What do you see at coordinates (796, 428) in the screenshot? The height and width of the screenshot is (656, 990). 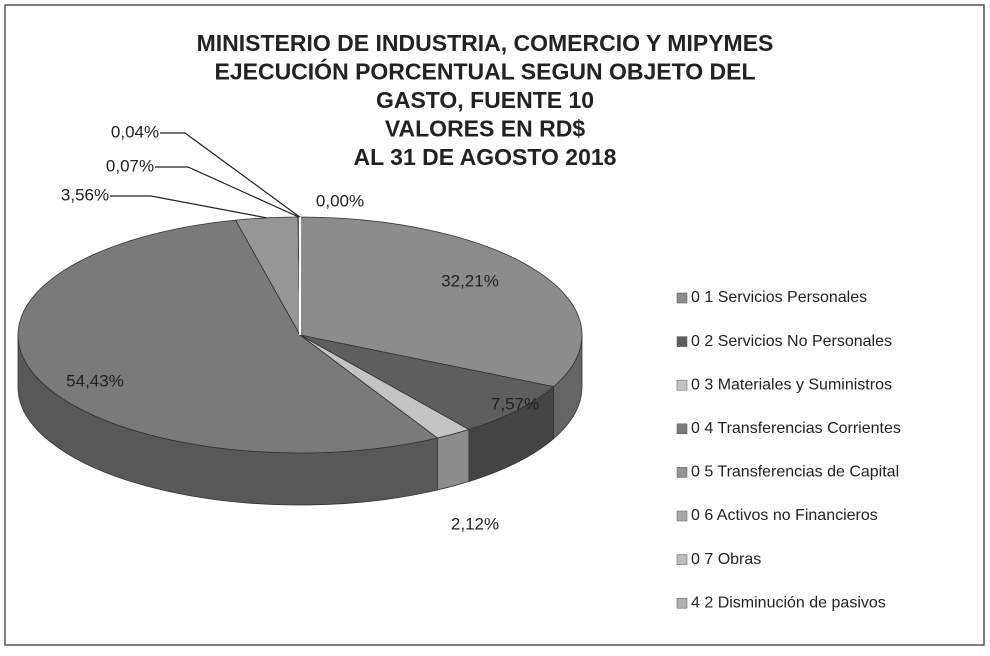 I see `legend-label: 0 4 Transferencias Corrientes` at bounding box center [796, 428].